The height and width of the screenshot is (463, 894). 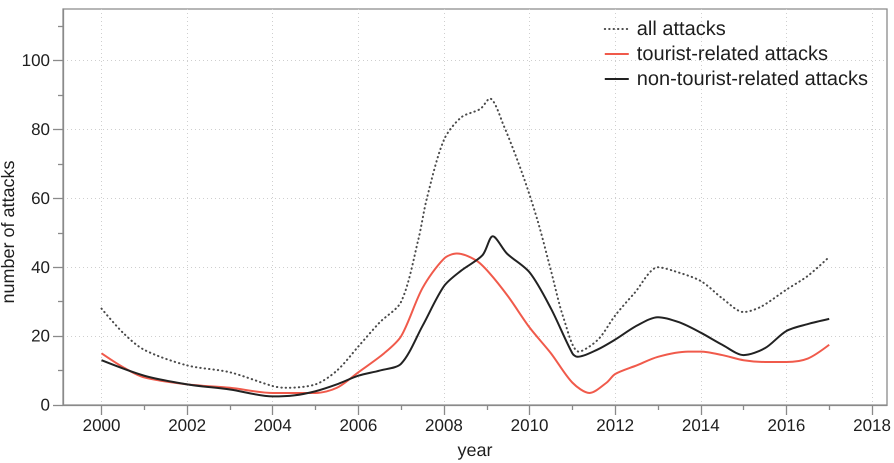 What do you see at coordinates (36, 60) in the screenshot?
I see `y-tick-label: 100` at bounding box center [36, 60].